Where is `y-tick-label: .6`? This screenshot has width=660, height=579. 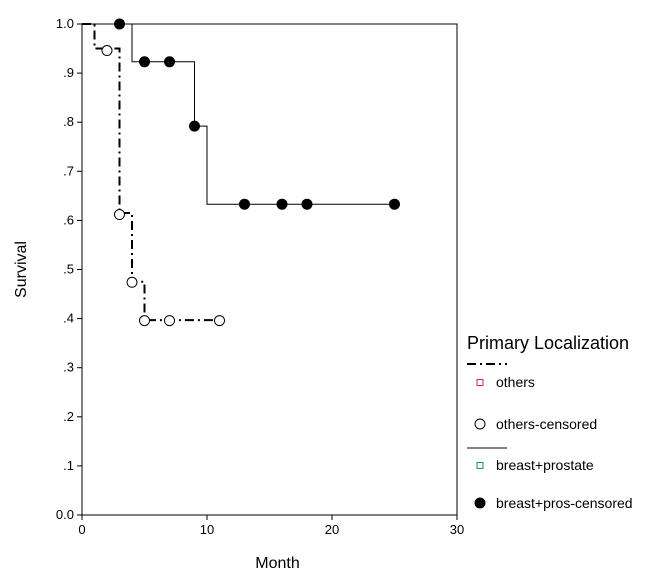 y-tick-label: .6 is located at coordinates (68, 219).